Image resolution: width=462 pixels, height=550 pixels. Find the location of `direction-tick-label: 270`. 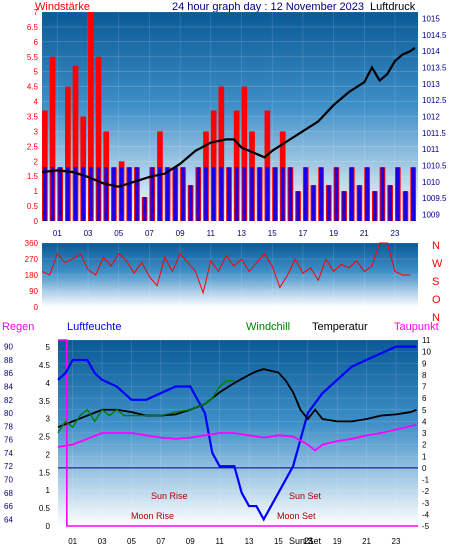

direction-tick-label: 270 is located at coordinates (32, 259).